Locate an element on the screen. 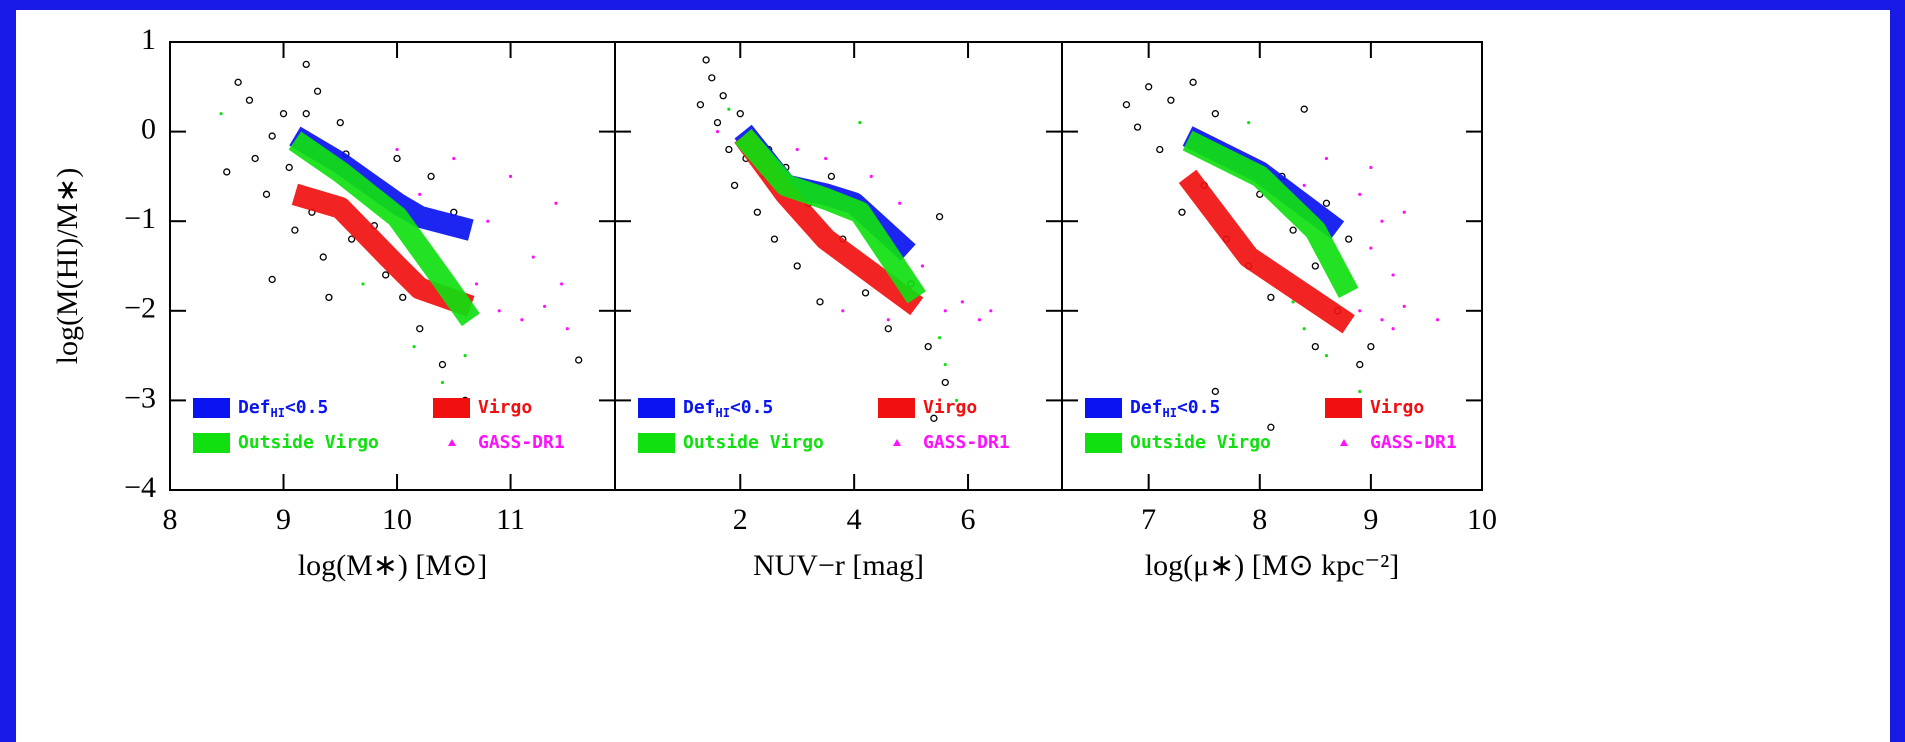 Image resolution: width=1905 pixels, height=742 pixels. x-tick-label: 4 is located at coordinates (854, 519).